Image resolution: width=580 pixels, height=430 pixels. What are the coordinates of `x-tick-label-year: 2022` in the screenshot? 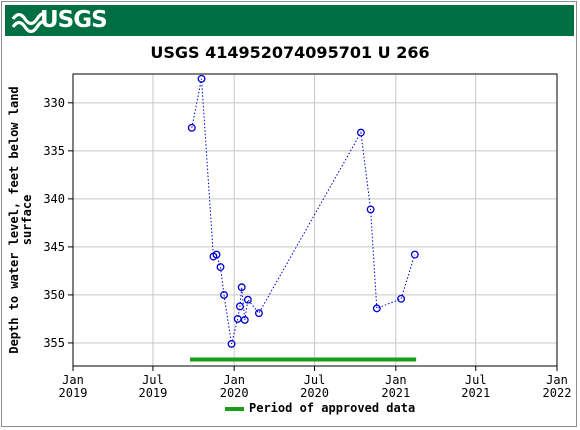 It's located at (557, 393).